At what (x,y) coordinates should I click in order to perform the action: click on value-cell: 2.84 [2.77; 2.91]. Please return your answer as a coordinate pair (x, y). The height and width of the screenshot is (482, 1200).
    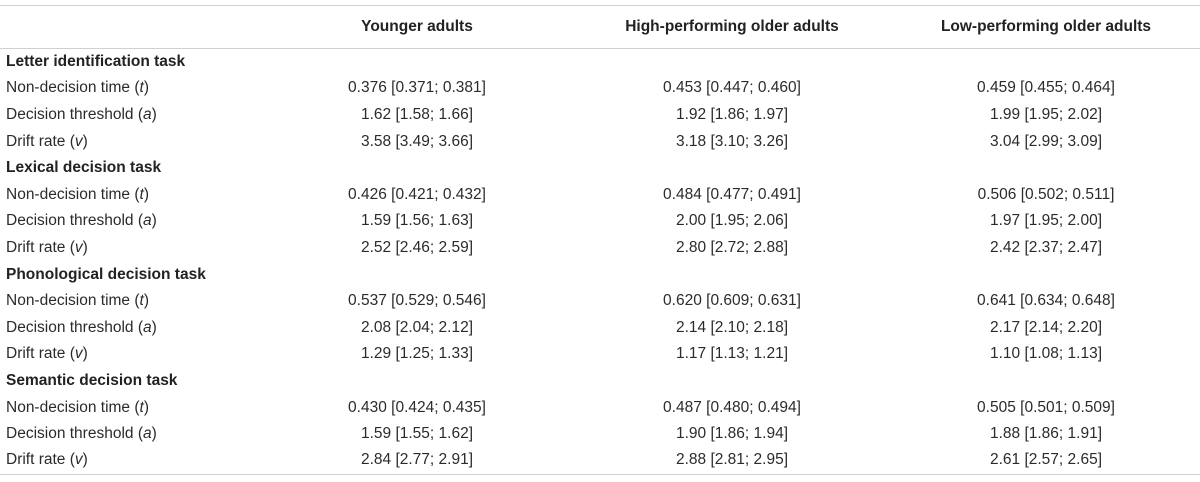
    Looking at the image, I should click on (417, 461).